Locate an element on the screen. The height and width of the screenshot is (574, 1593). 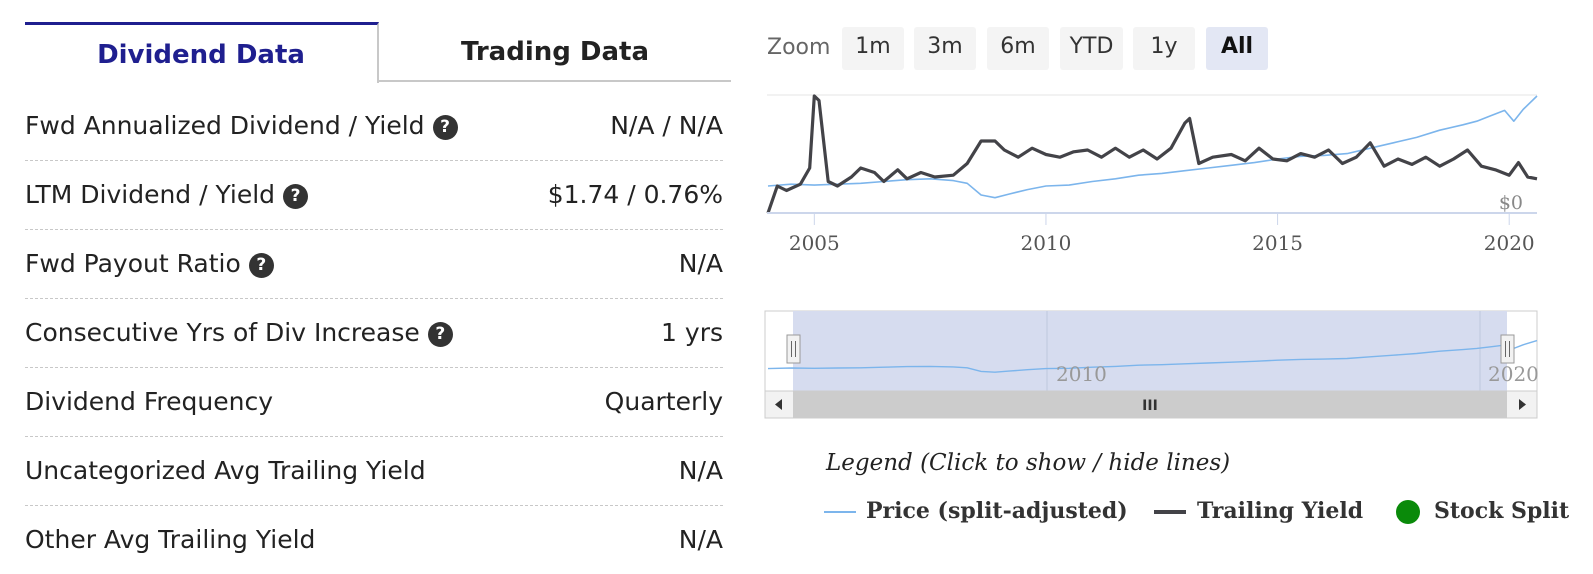
legend-item-stock-split: Stock Split is located at coordinates (1491, 512).